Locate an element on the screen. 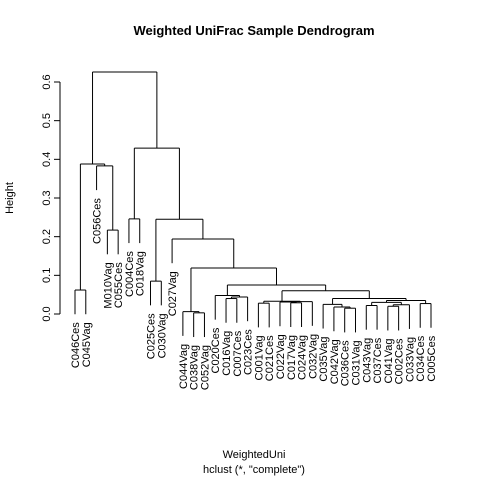  x-axis-label: WeightedUni is located at coordinates (254, 455).